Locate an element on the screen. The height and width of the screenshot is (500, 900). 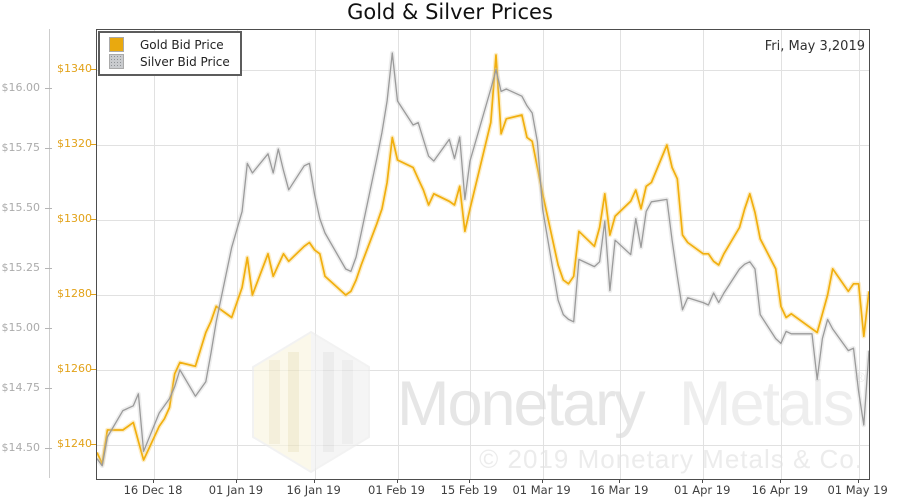
x-axis-label: 16 Dec 18 is located at coordinates (153, 490).